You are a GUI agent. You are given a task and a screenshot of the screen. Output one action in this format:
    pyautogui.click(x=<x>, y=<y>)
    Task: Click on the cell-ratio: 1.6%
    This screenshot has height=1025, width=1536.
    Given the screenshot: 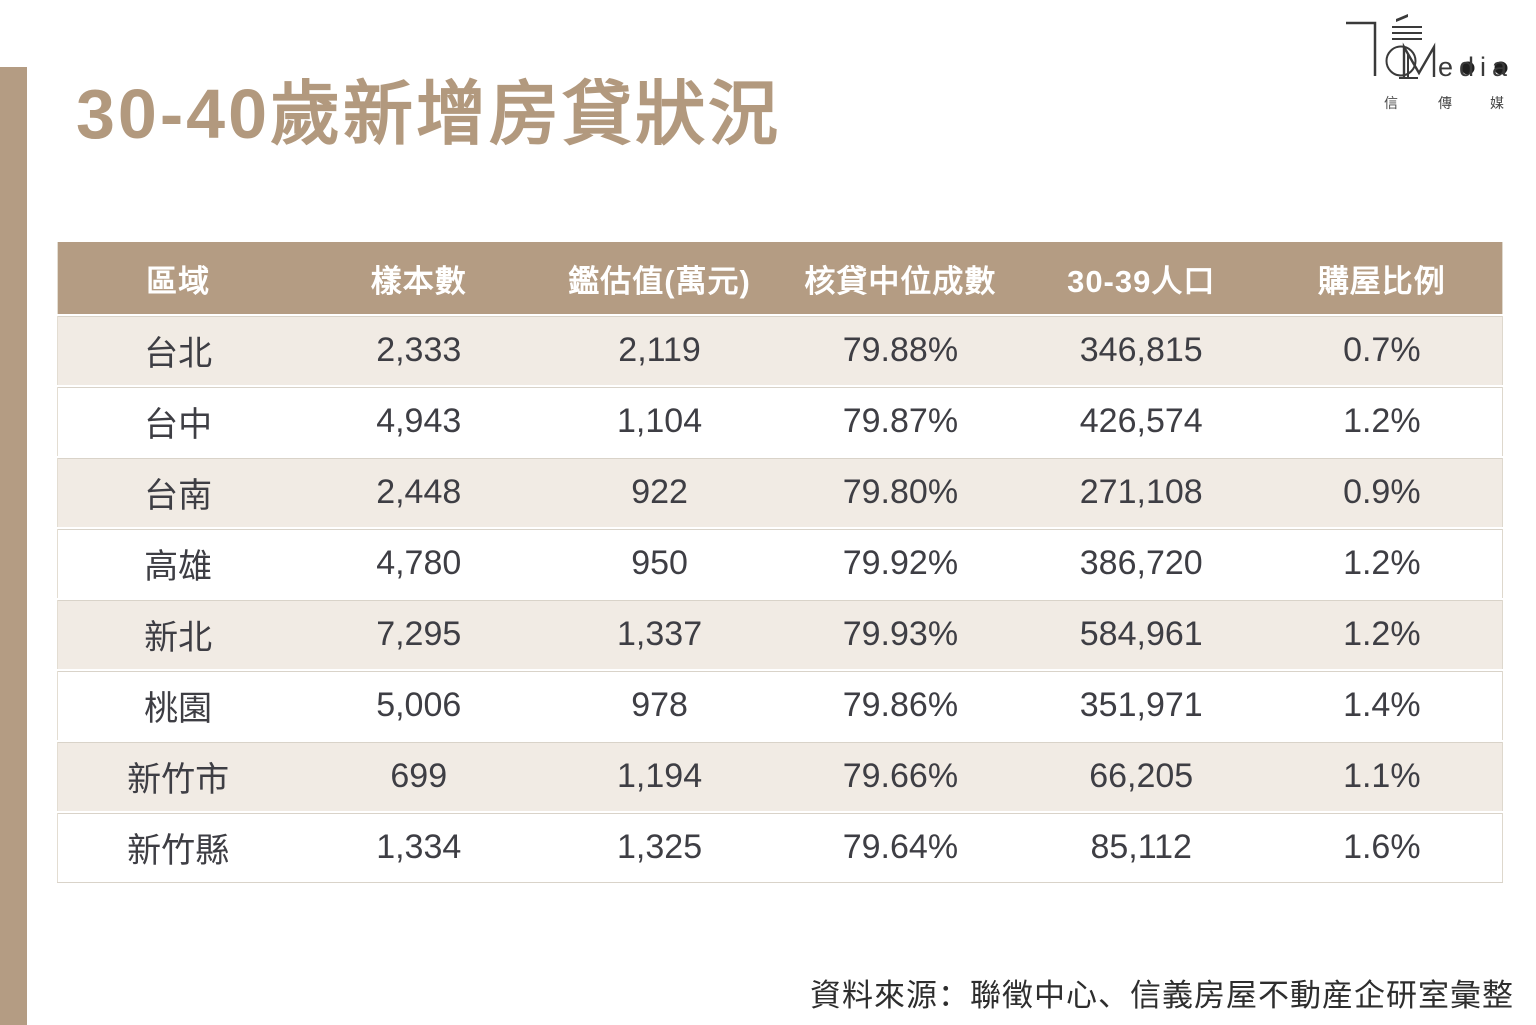 What is the action you would take?
    pyautogui.click(x=1382, y=847)
    